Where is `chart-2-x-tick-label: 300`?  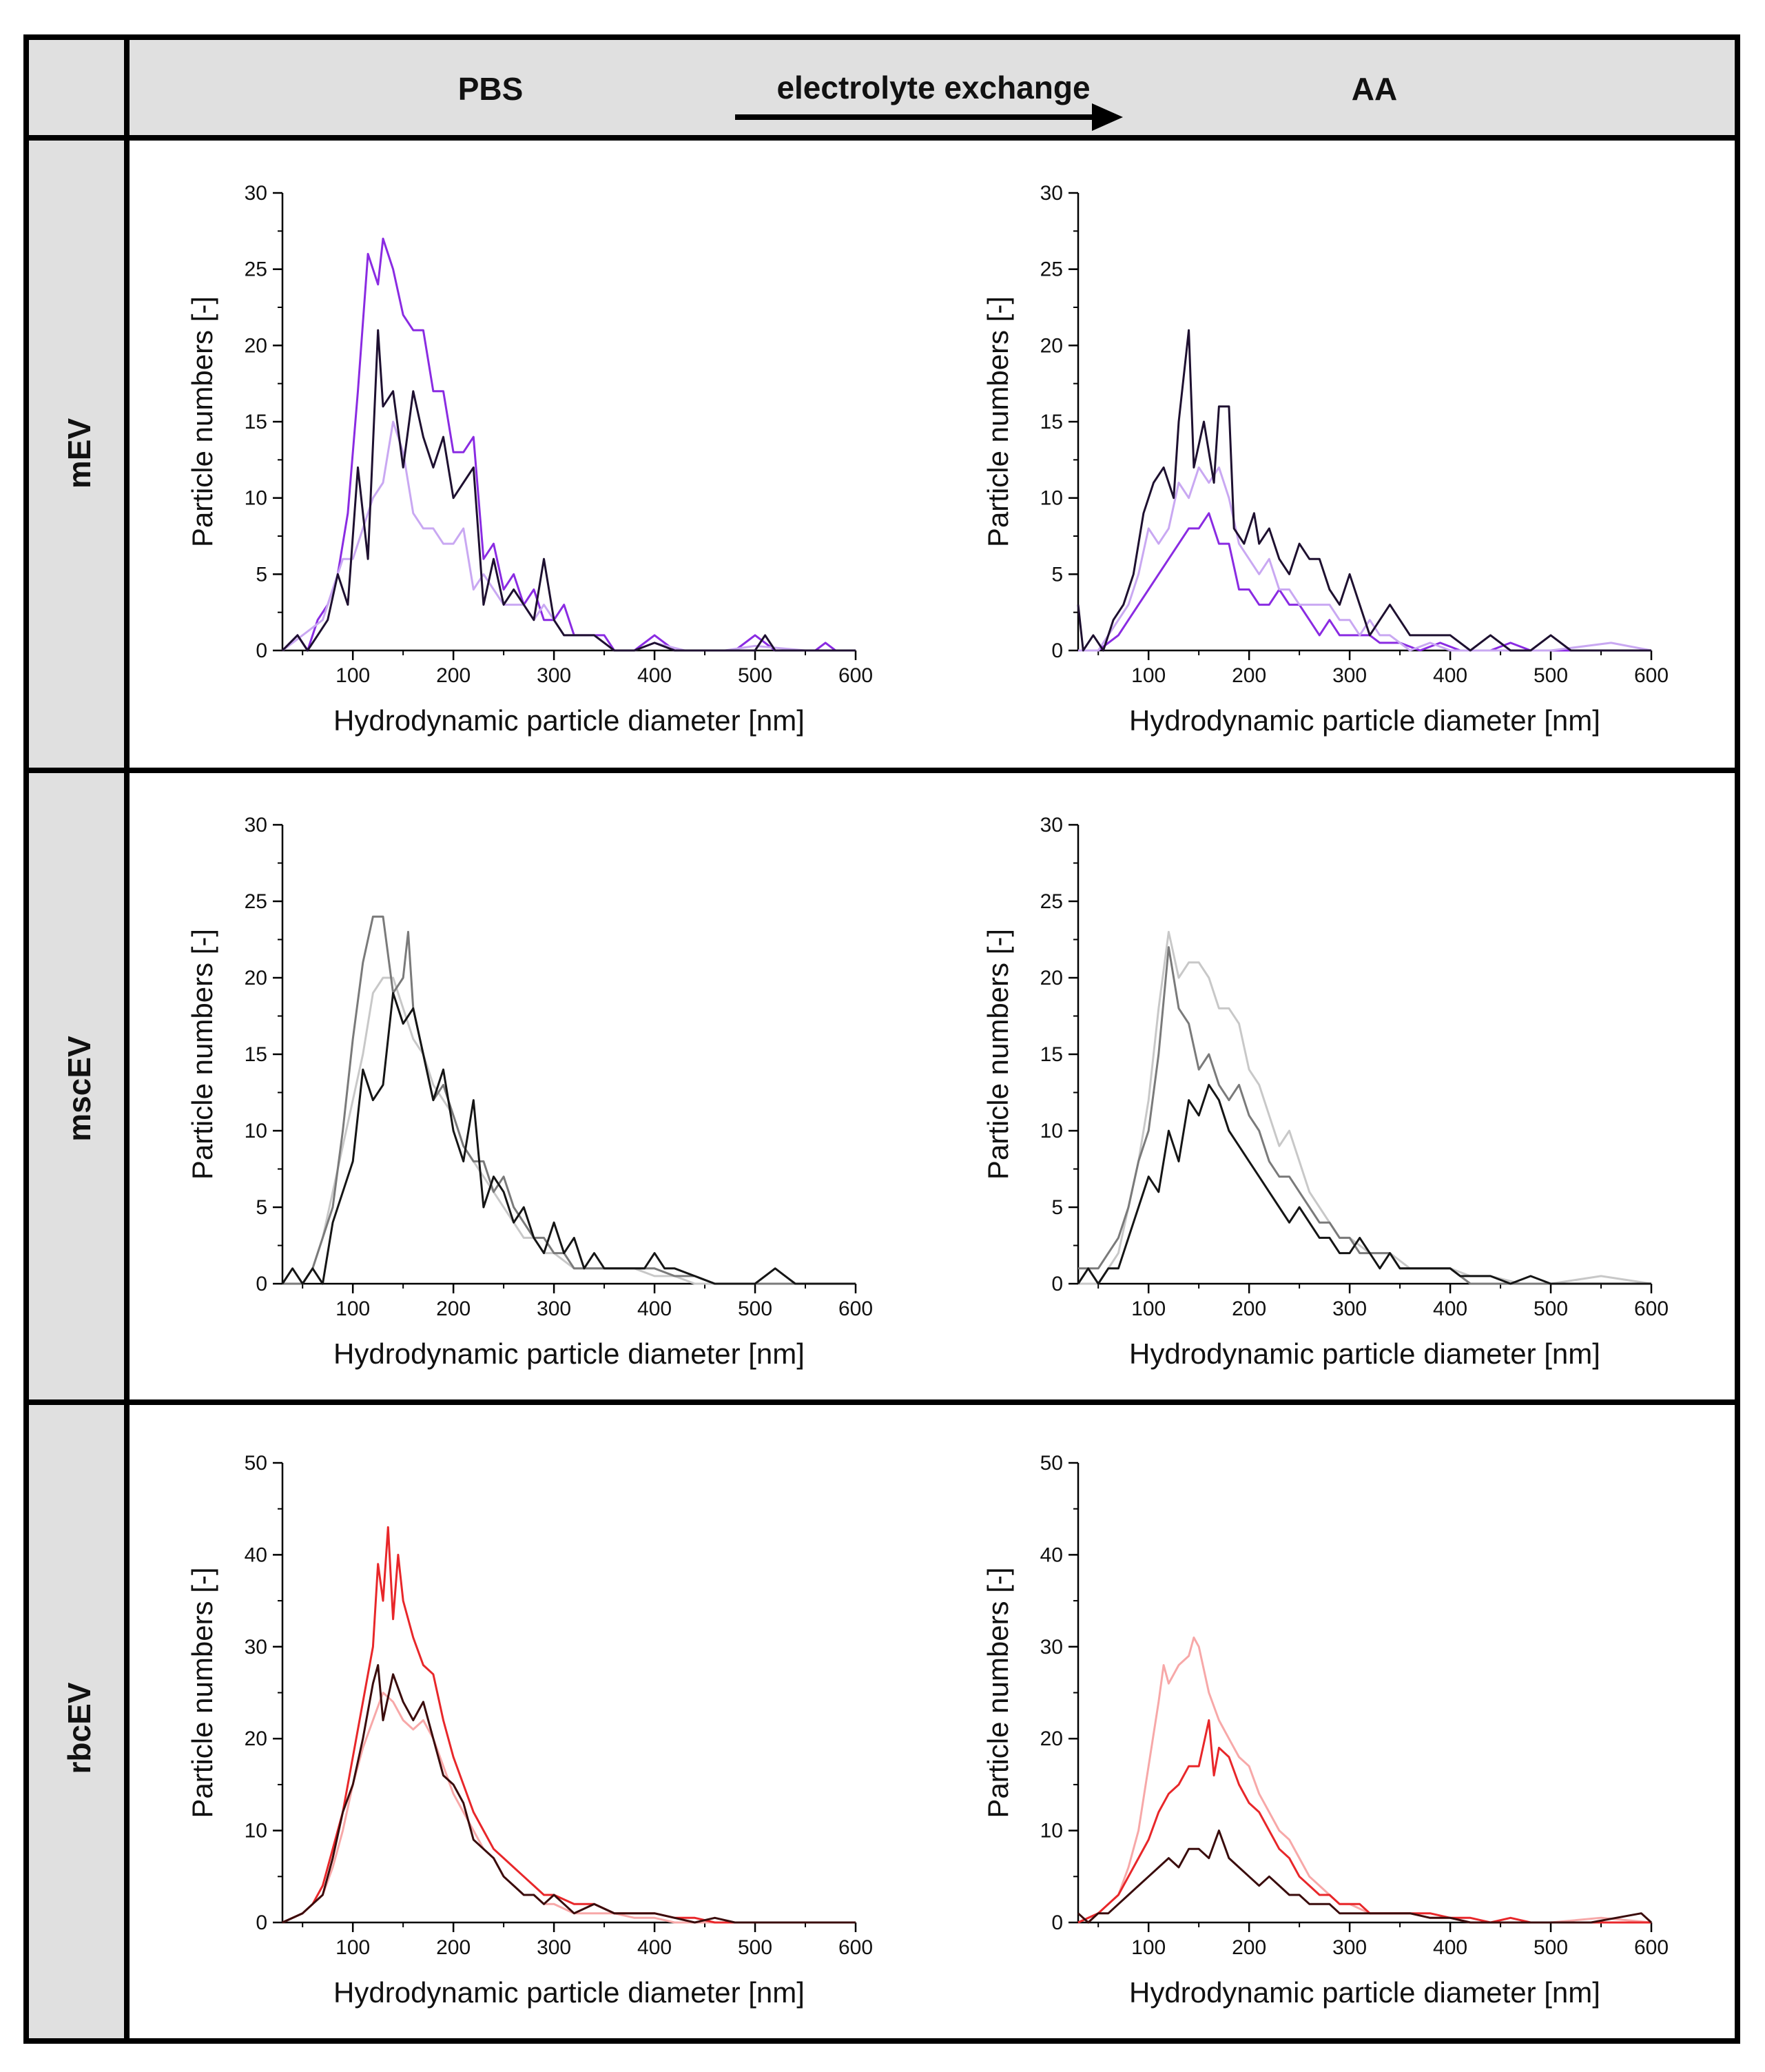 chart-2-x-tick-label: 300 is located at coordinates (554, 1308).